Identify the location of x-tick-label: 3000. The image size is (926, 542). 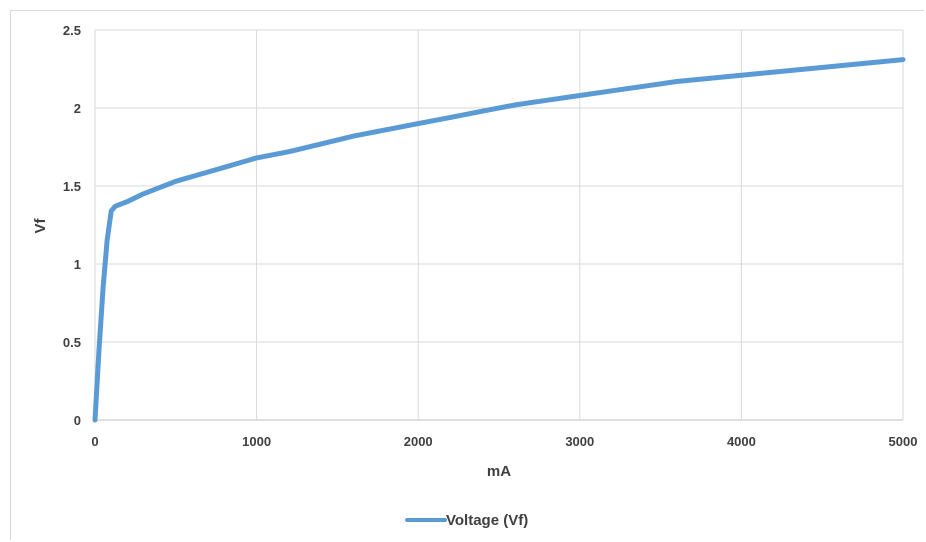
(579, 441).